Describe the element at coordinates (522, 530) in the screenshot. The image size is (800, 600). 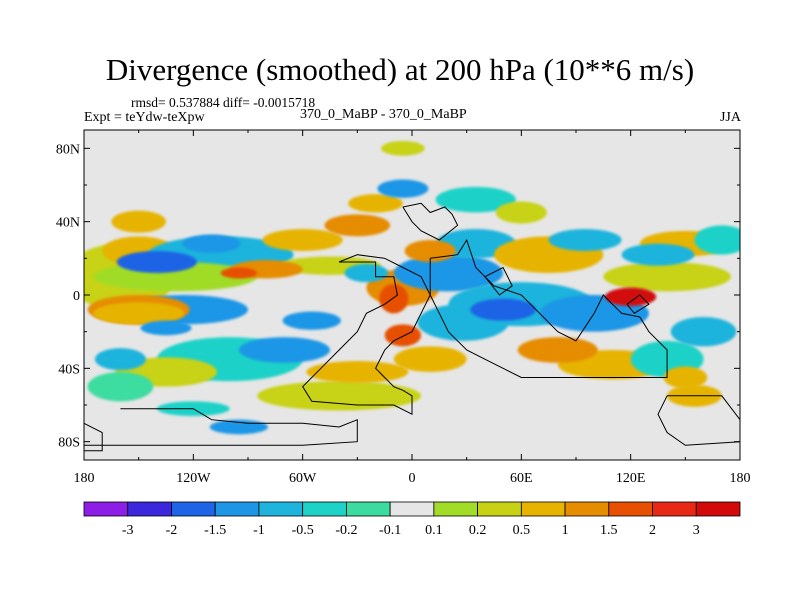
I see `colorbar-label: 0.5` at that location.